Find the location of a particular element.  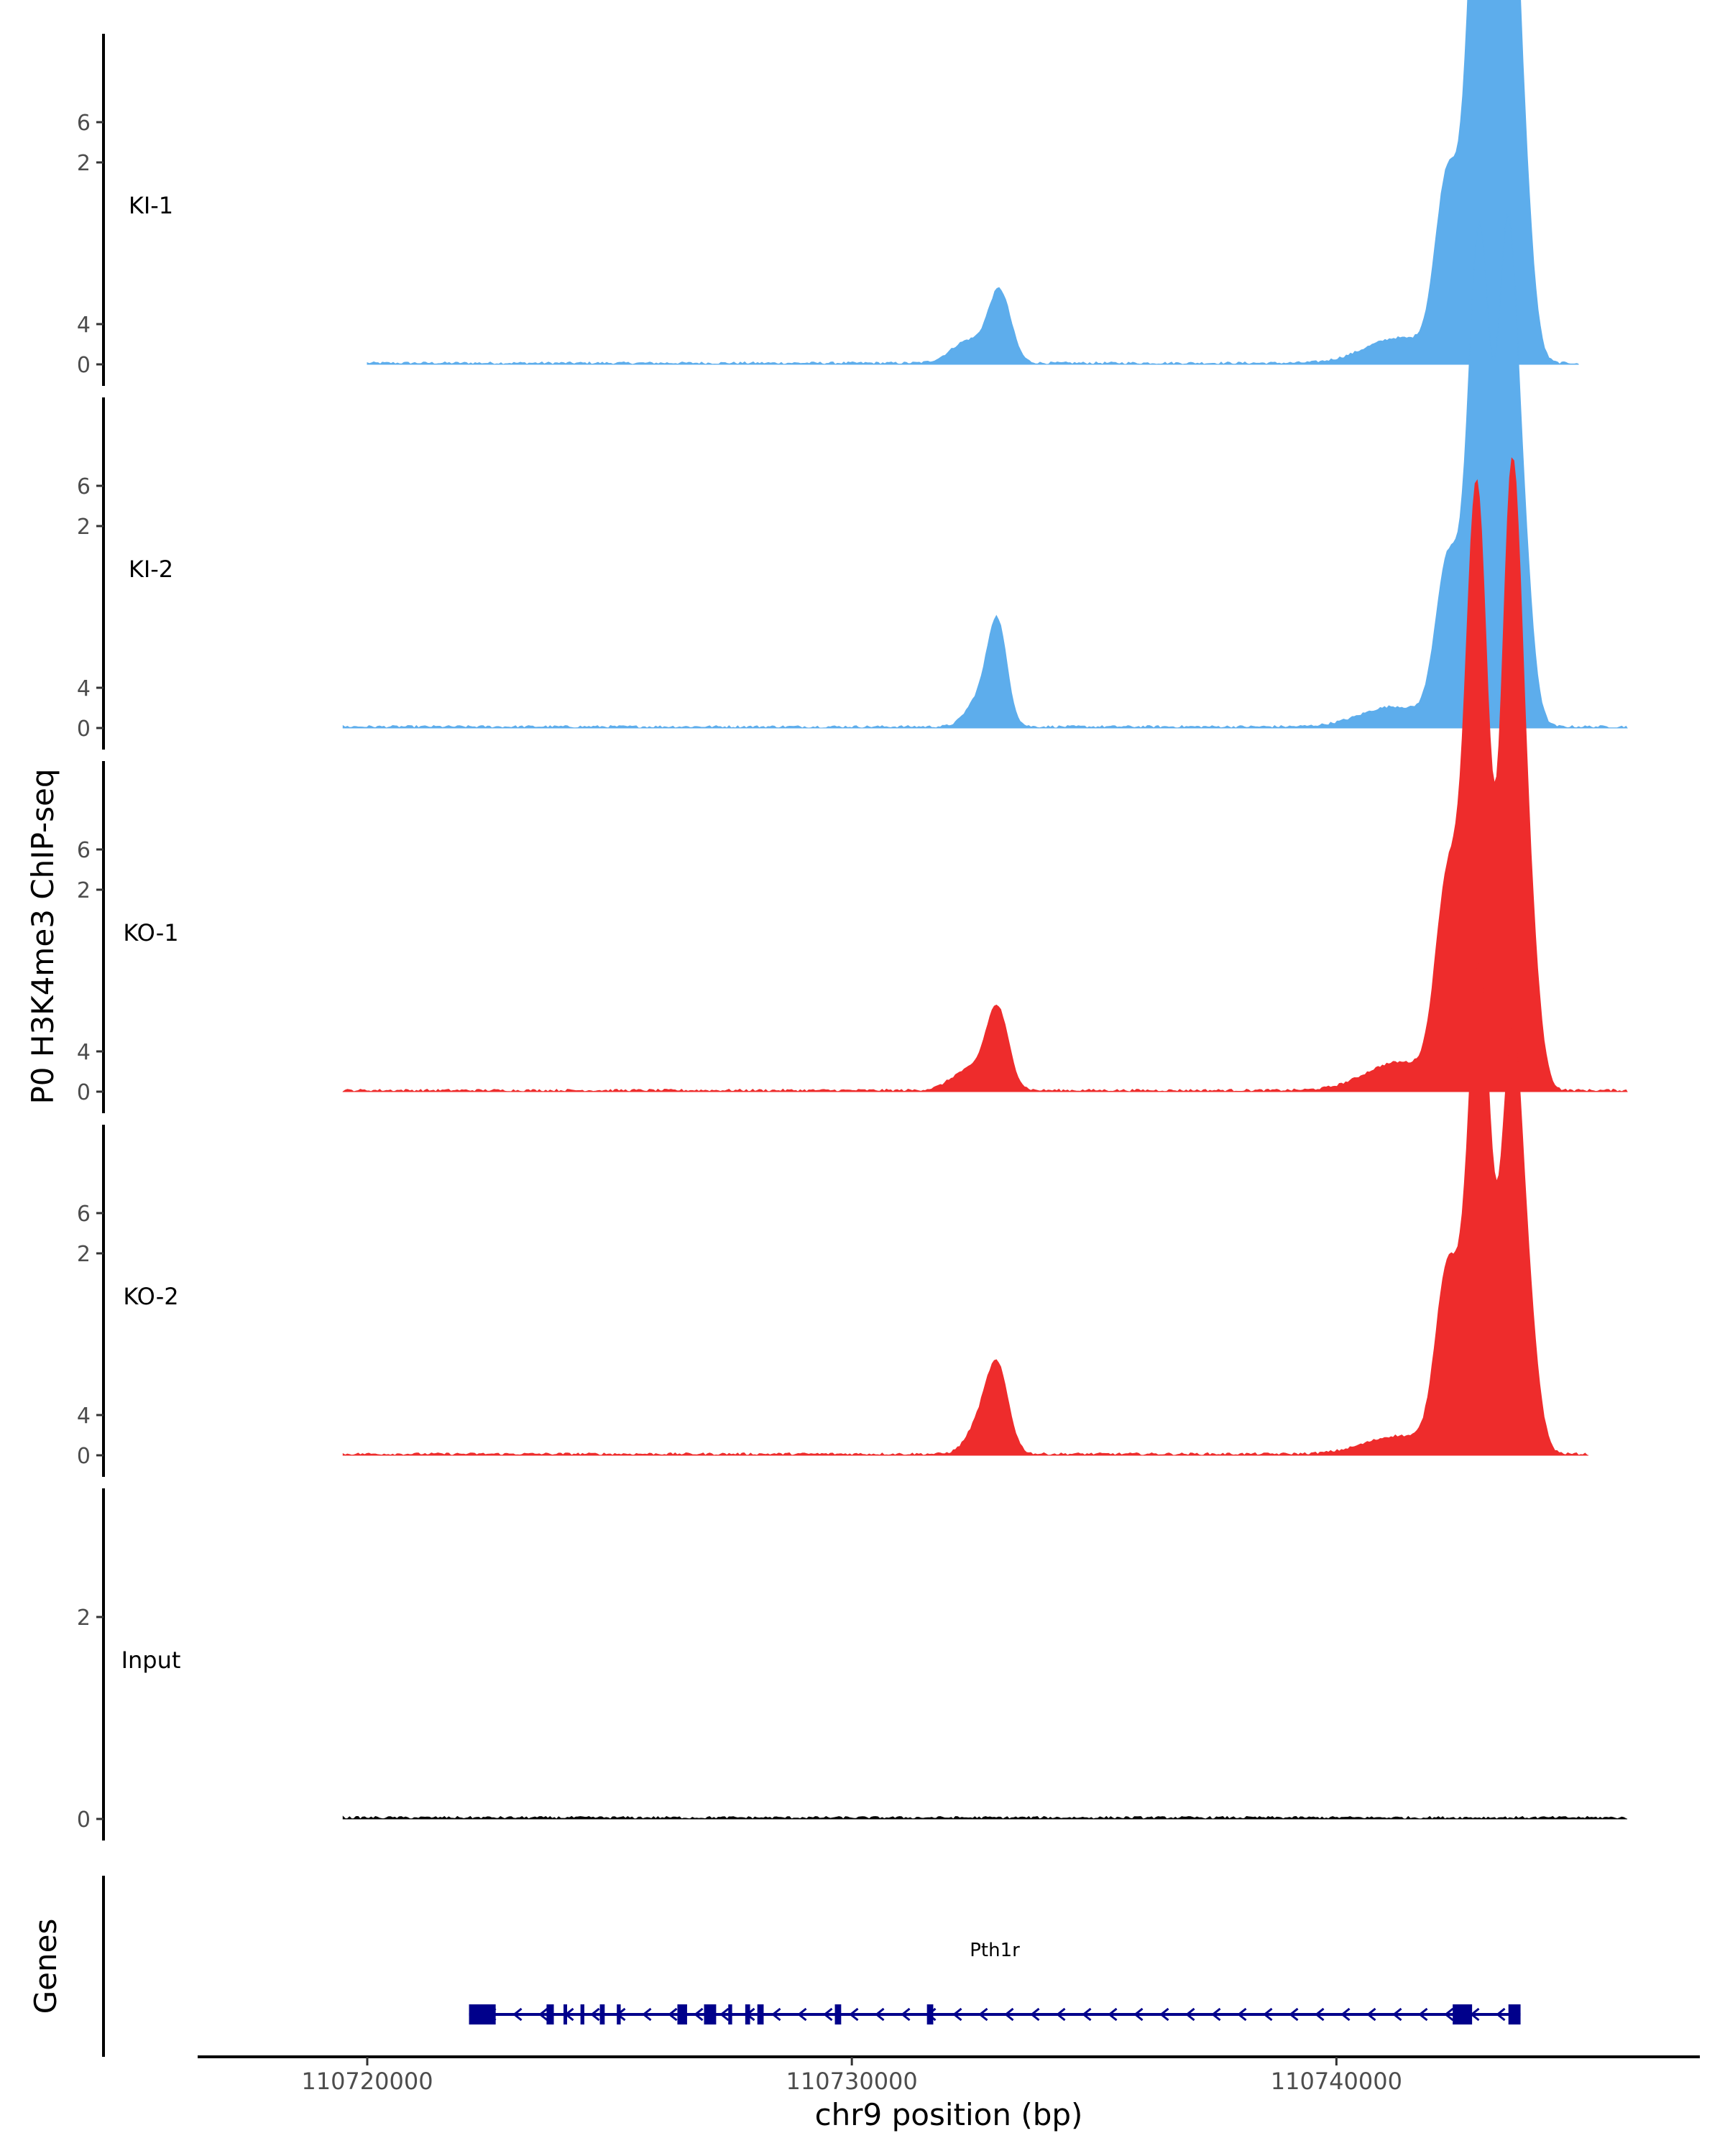

x-tick-label: 110740000 is located at coordinates (1336, 2082).